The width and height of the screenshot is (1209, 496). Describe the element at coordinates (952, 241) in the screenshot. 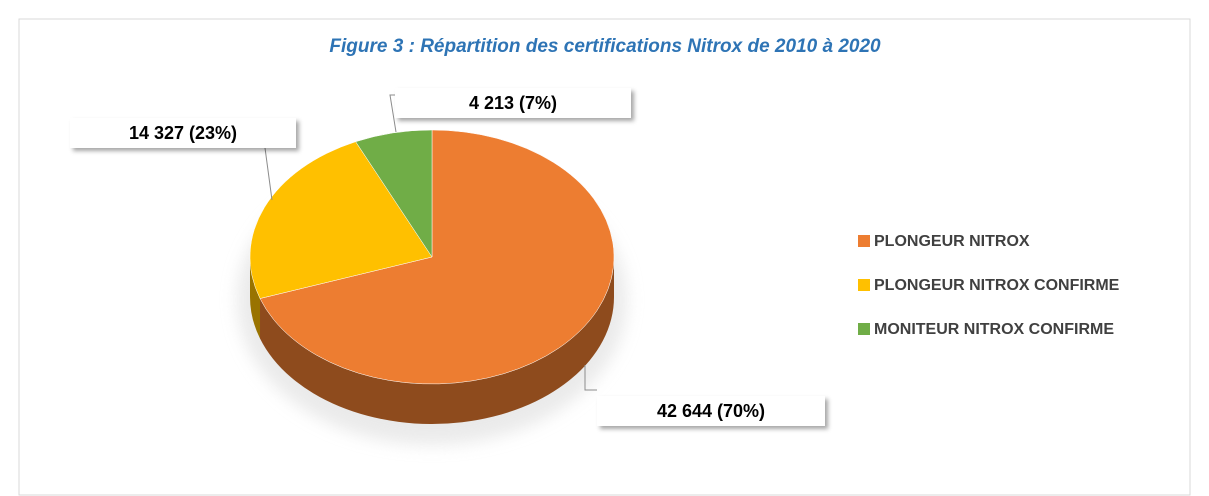

I see `legend-label: PLONGEUR NITROX` at that location.